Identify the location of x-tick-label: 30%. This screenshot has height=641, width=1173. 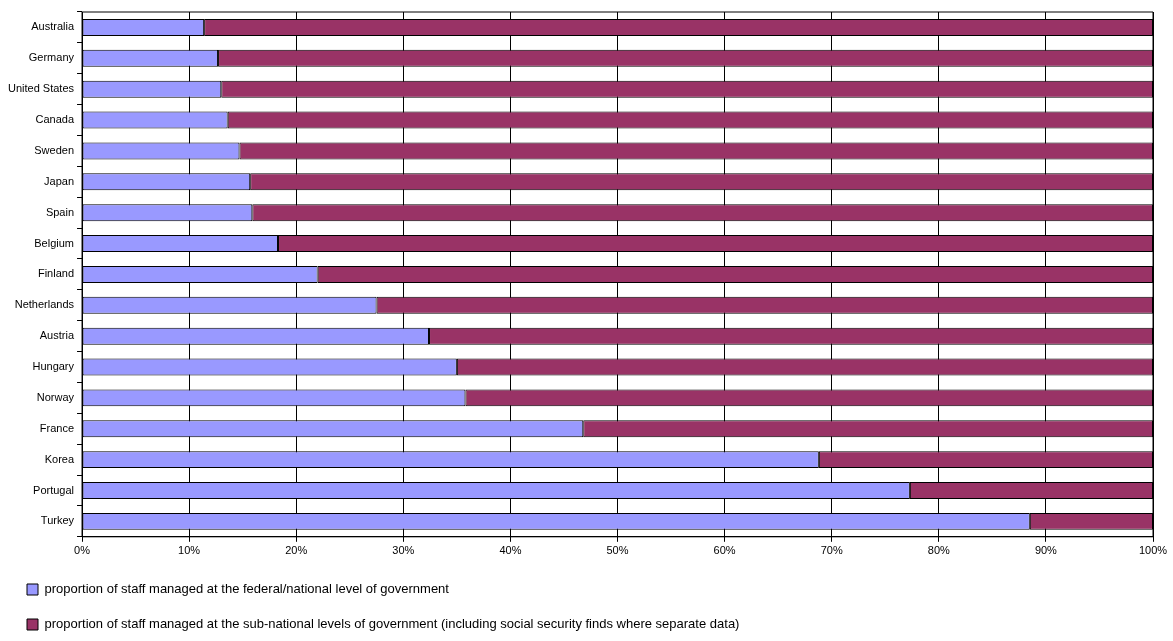
(403, 550).